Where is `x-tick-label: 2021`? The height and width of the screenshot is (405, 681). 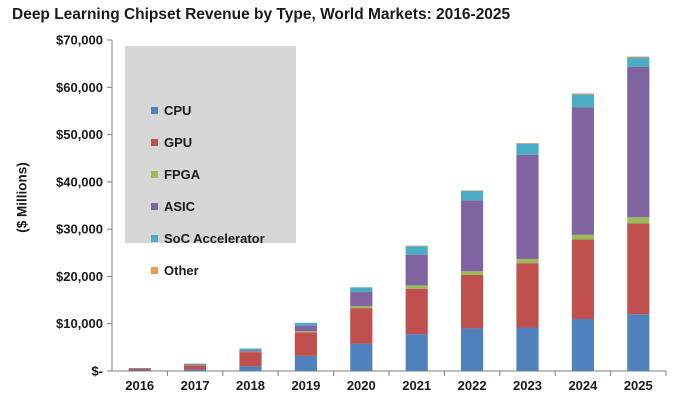
x-tick-label: 2021 is located at coordinates (416, 385).